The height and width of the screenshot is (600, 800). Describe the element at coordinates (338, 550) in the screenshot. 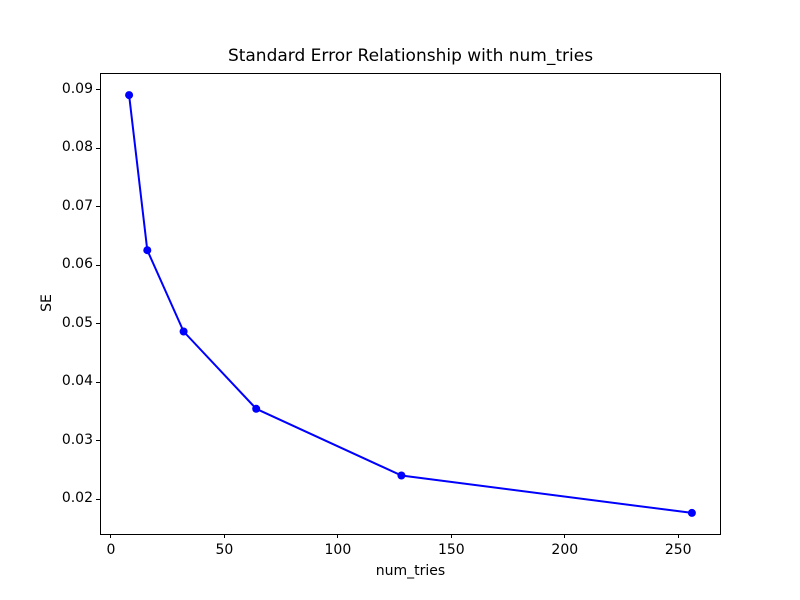

I see `x-tick-label: 100` at that location.